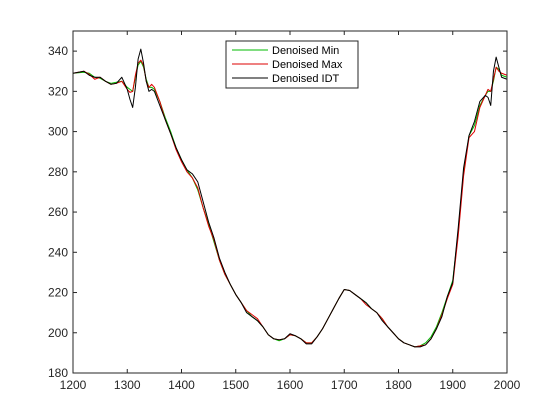 The width and height of the screenshot is (560, 420). What do you see at coordinates (235, 385) in the screenshot?
I see `x-tick-label: 1500` at bounding box center [235, 385].